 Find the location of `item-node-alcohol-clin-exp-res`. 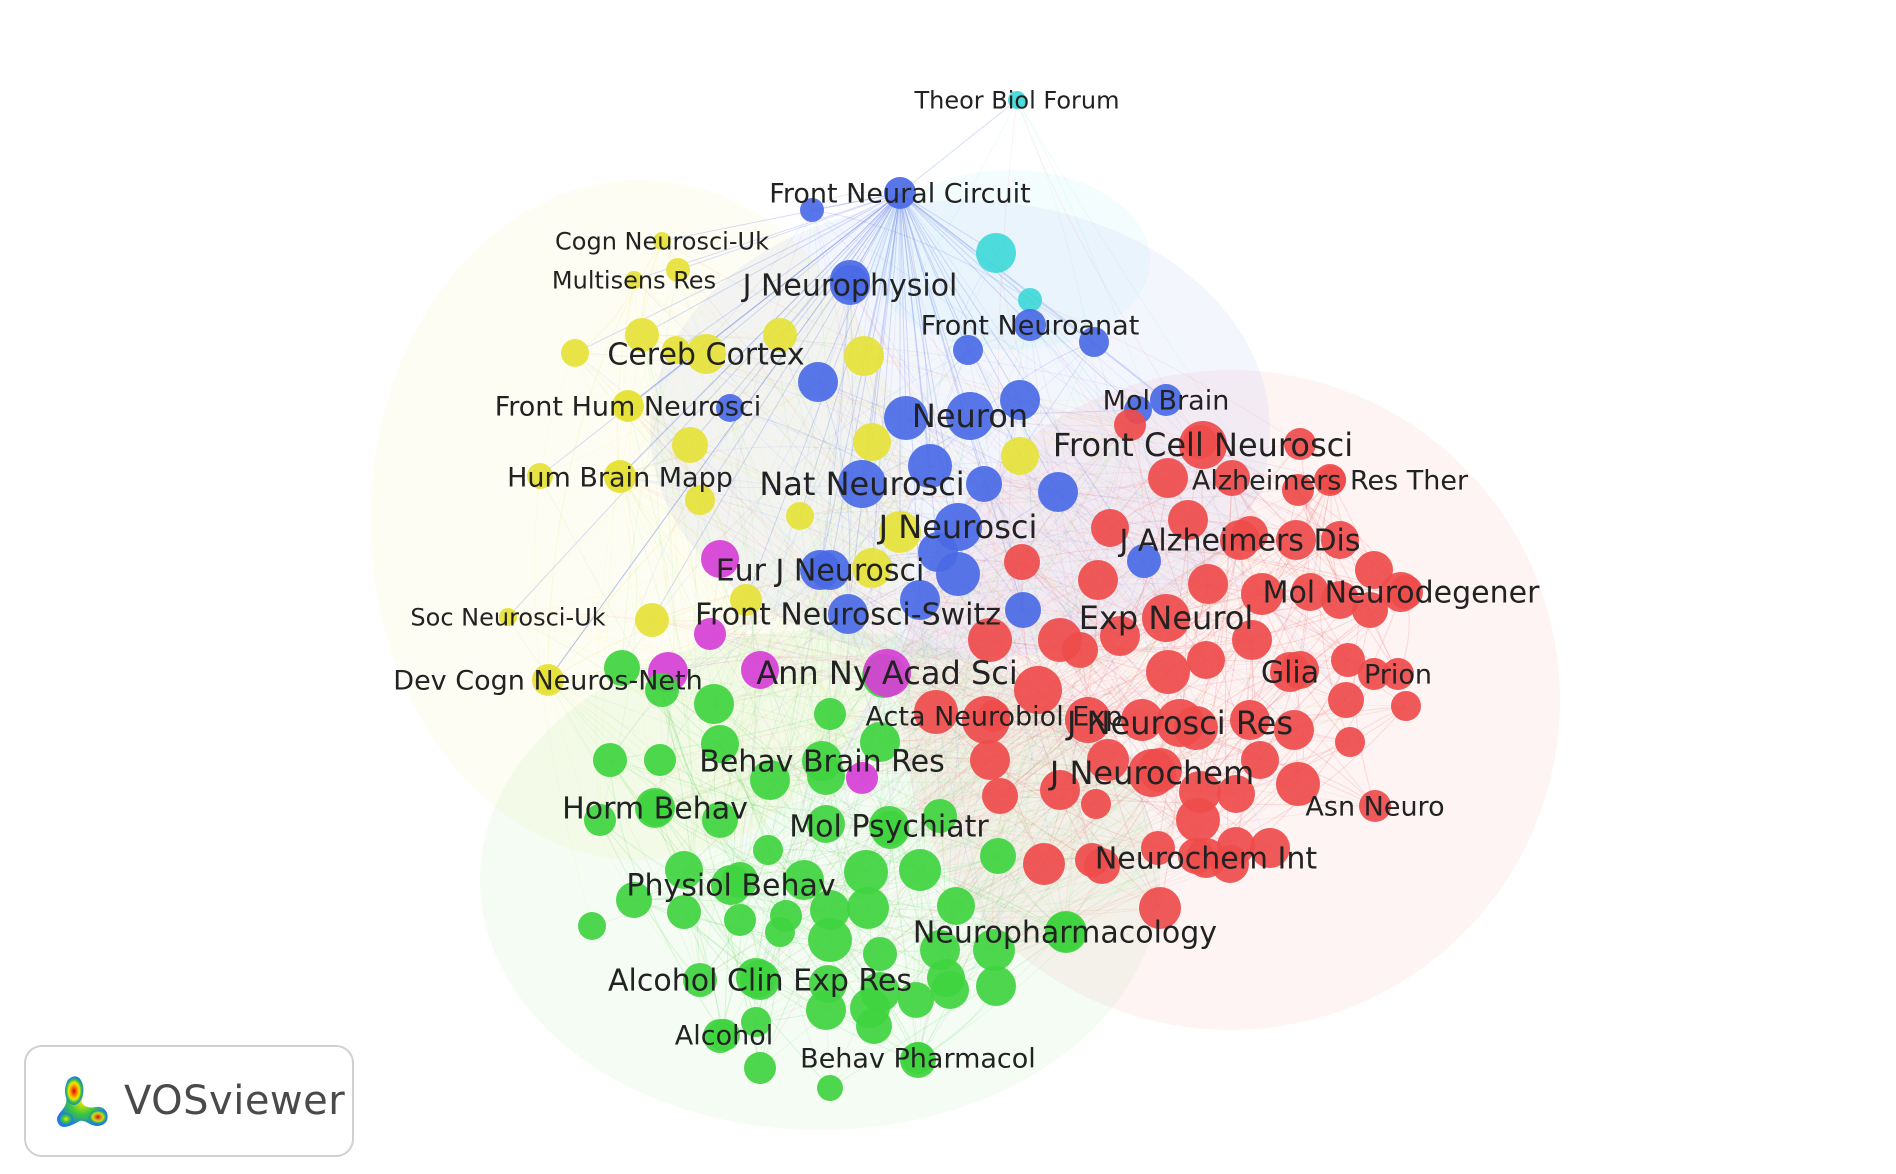

item-node-alcohol-clin-exp-res is located at coordinates (760, 980).